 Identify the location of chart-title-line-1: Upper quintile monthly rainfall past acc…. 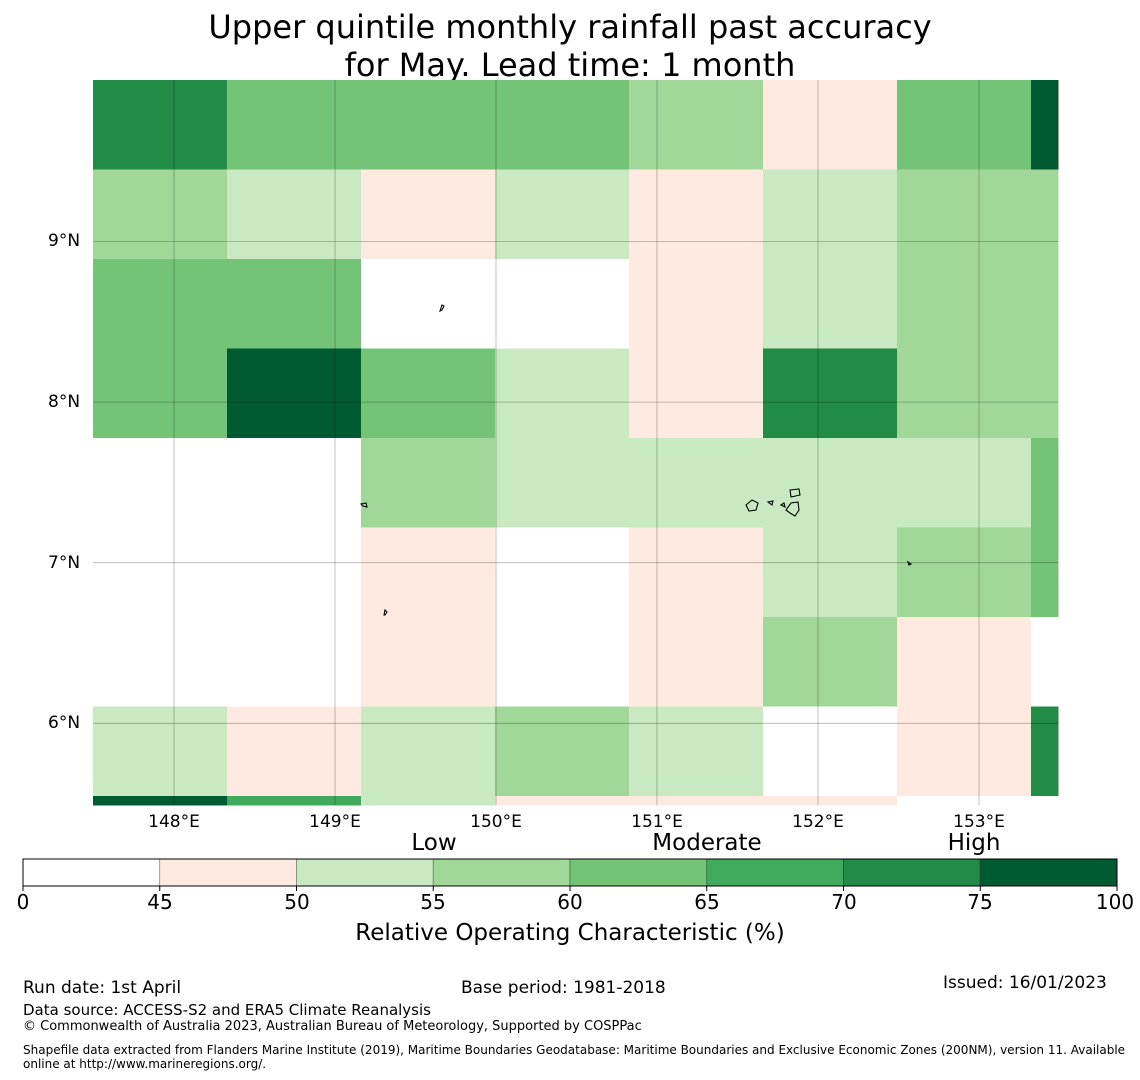
(570, 27).